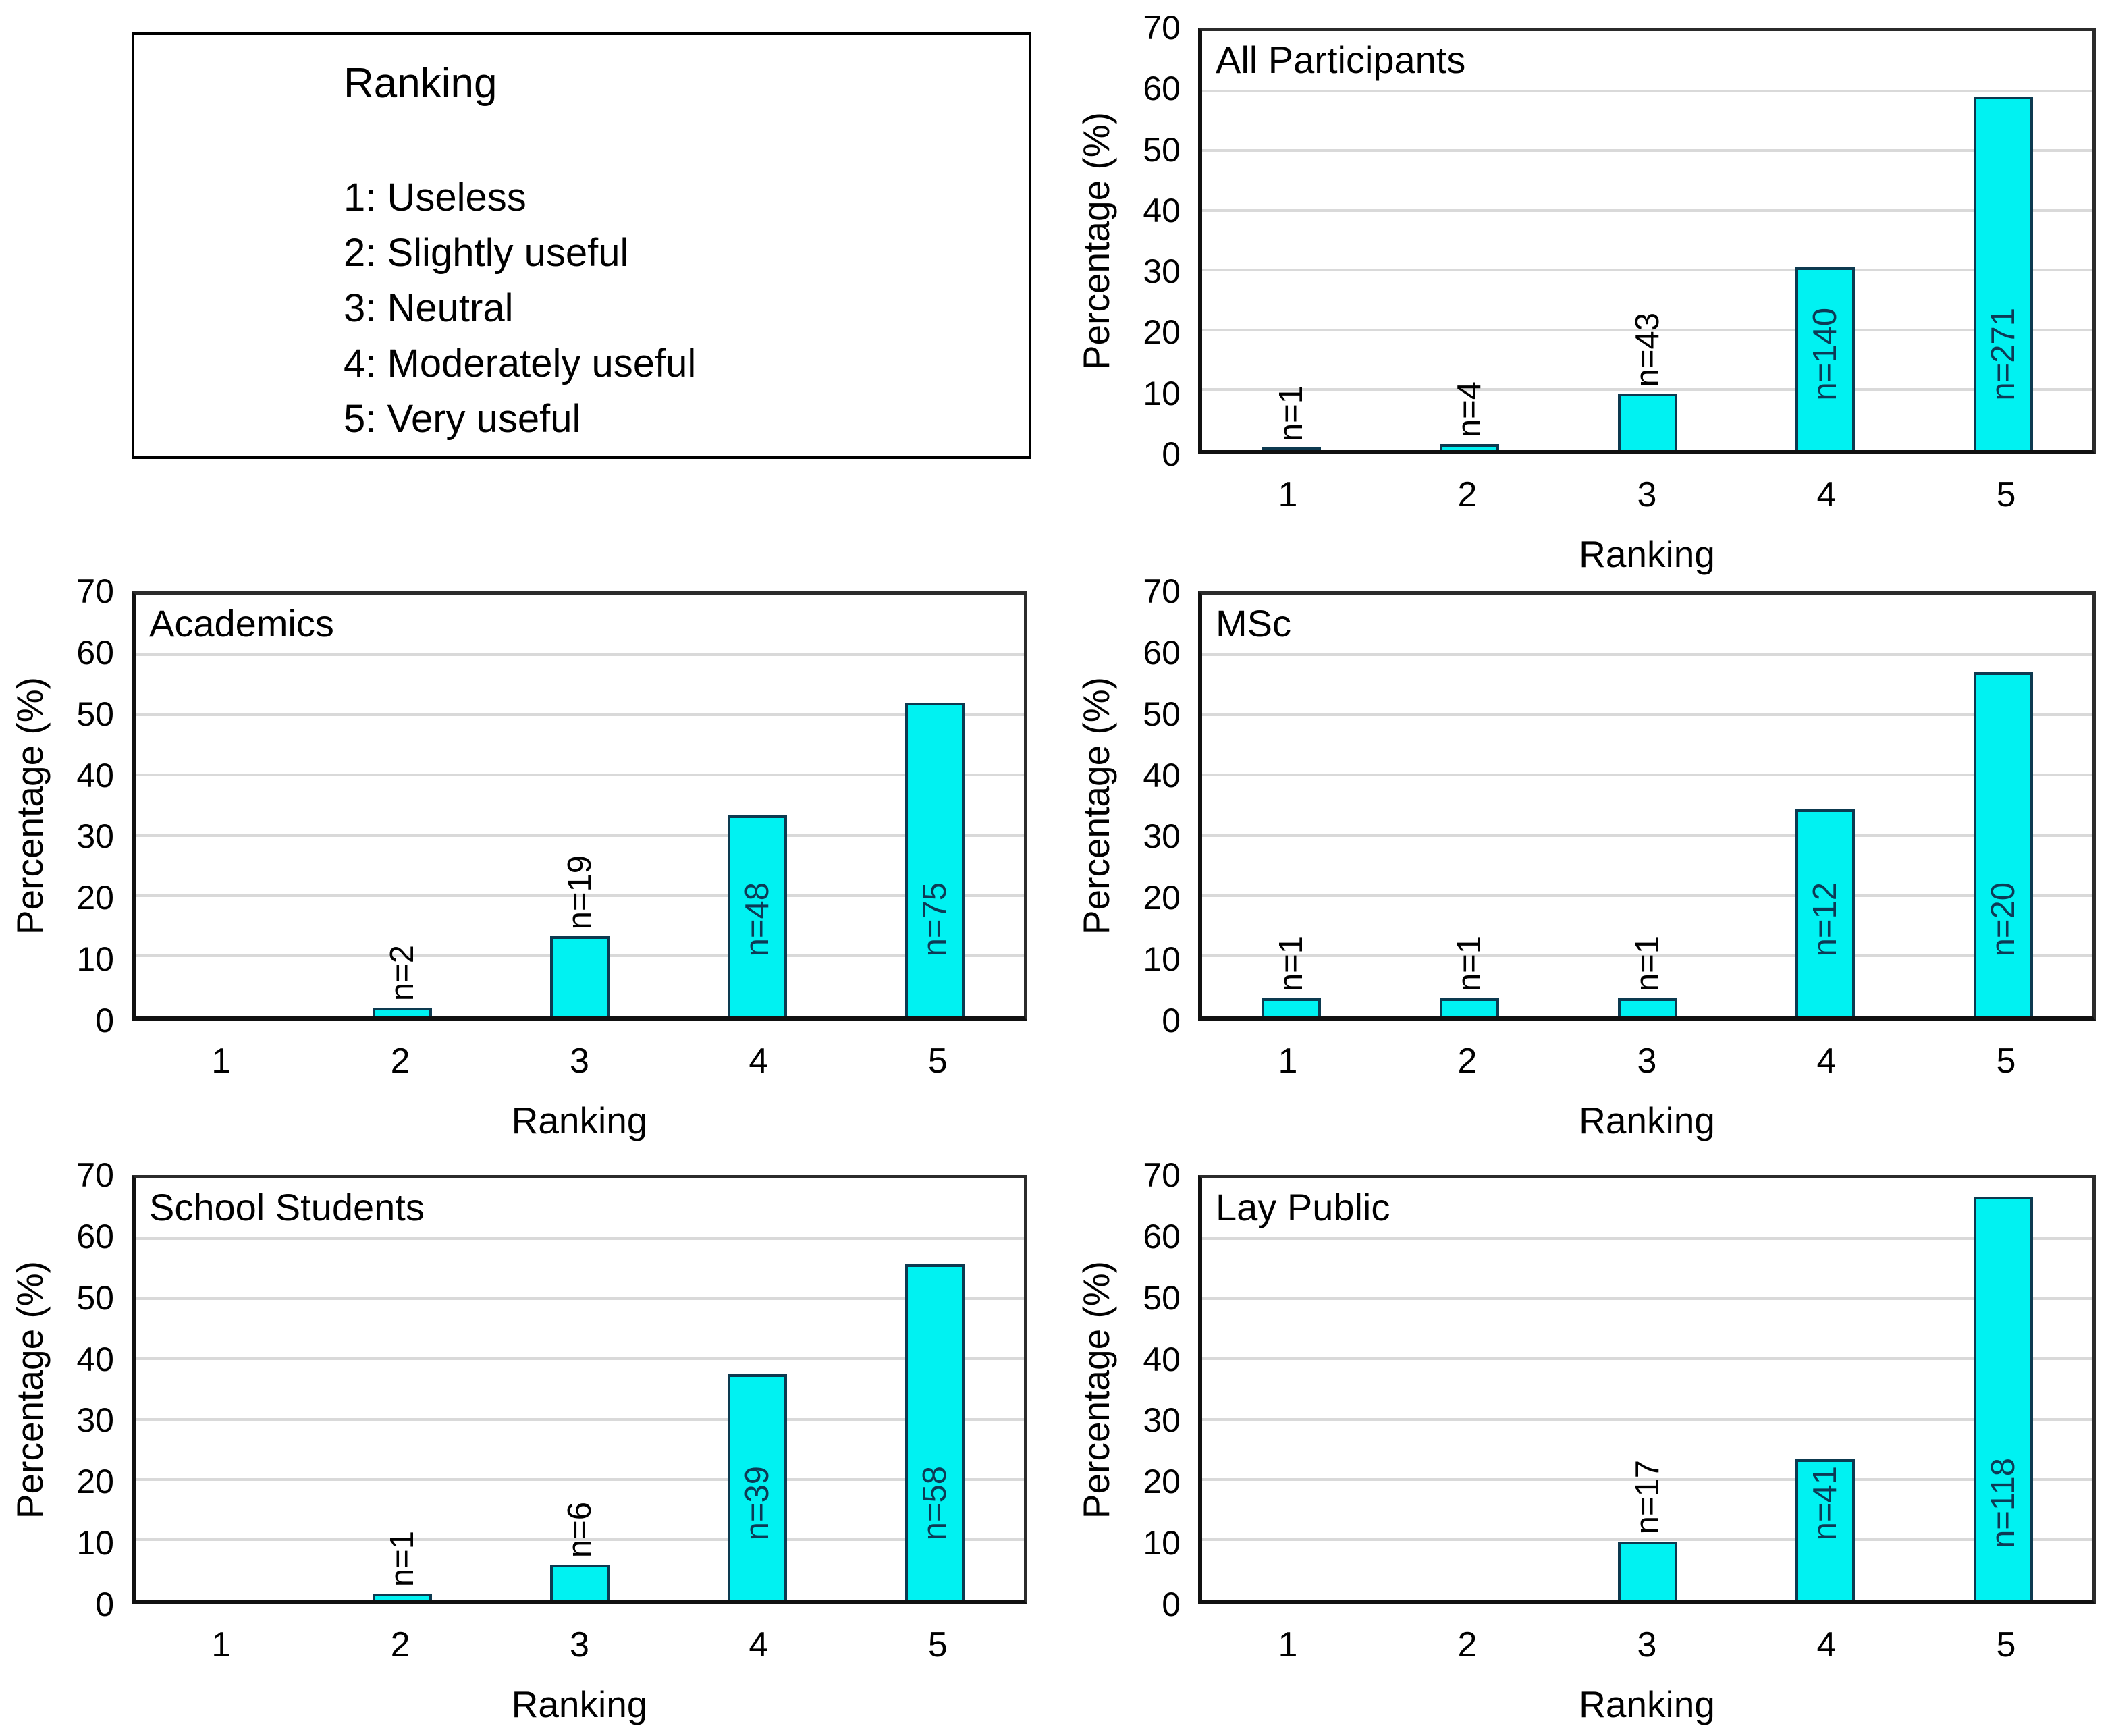 This screenshot has width=2112, height=1736. Describe the element at coordinates (579, 1530) in the screenshot. I see `bar-count-label: n=6` at that location.